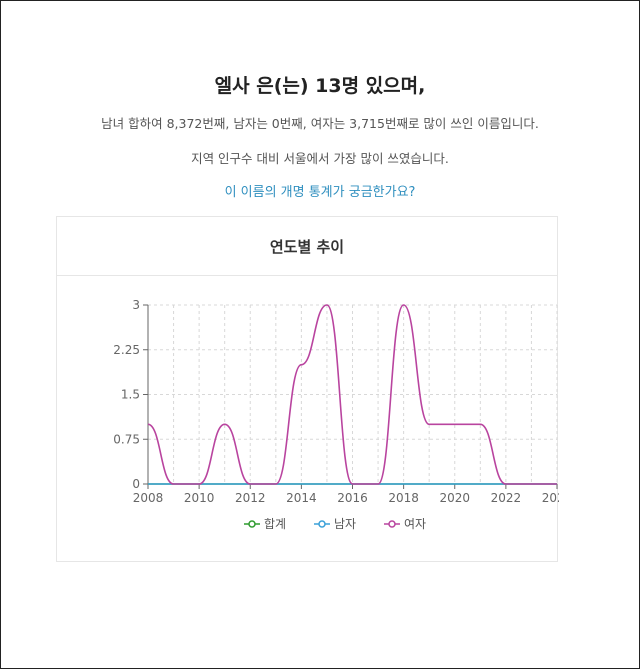 The image size is (640, 669). Describe the element at coordinates (136, 305) in the screenshot. I see `y-tick-label: 3` at that location.